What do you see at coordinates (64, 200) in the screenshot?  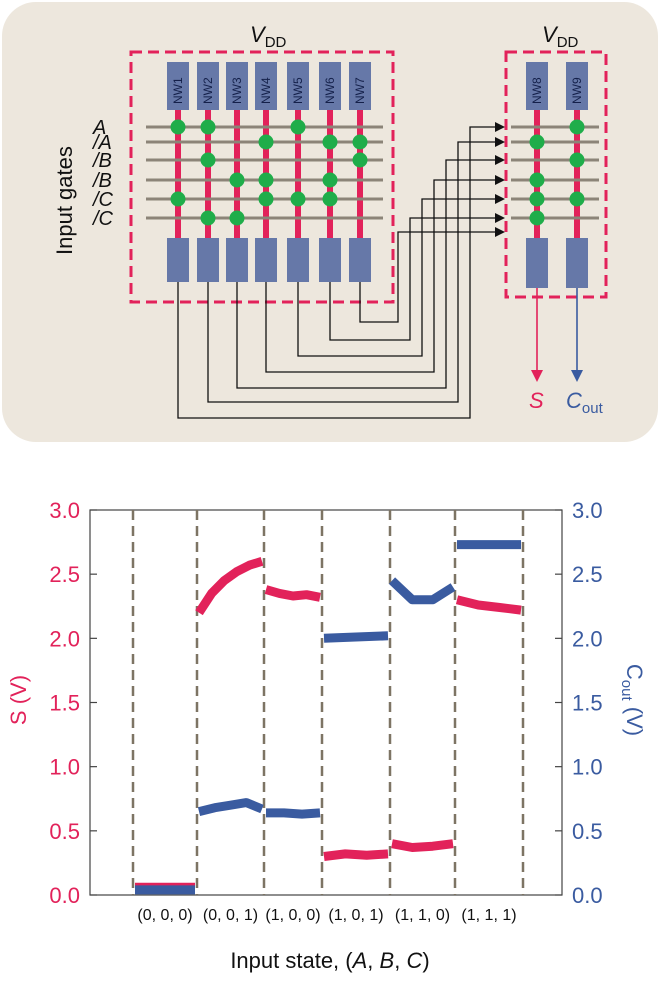 I see `input-gates-label: Input gates` at bounding box center [64, 200].